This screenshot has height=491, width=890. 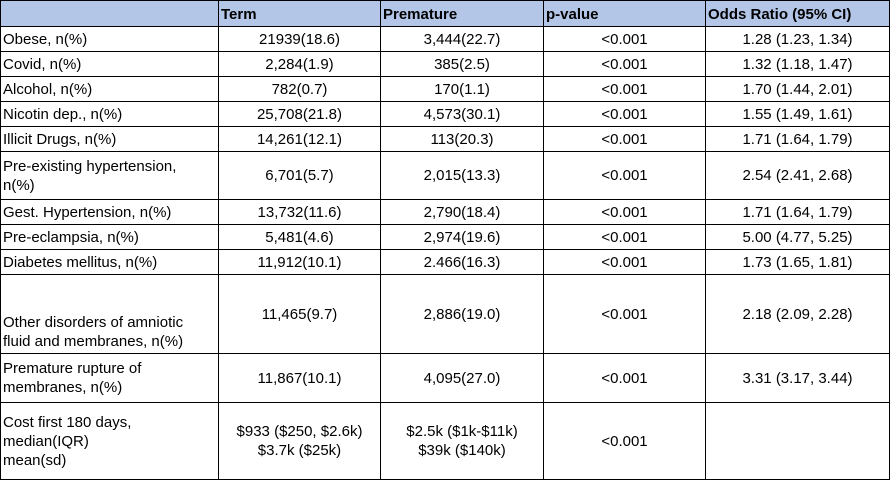 What do you see at coordinates (109, 64) in the screenshot?
I see `row-label: Covid, n(%)` at bounding box center [109, 64].